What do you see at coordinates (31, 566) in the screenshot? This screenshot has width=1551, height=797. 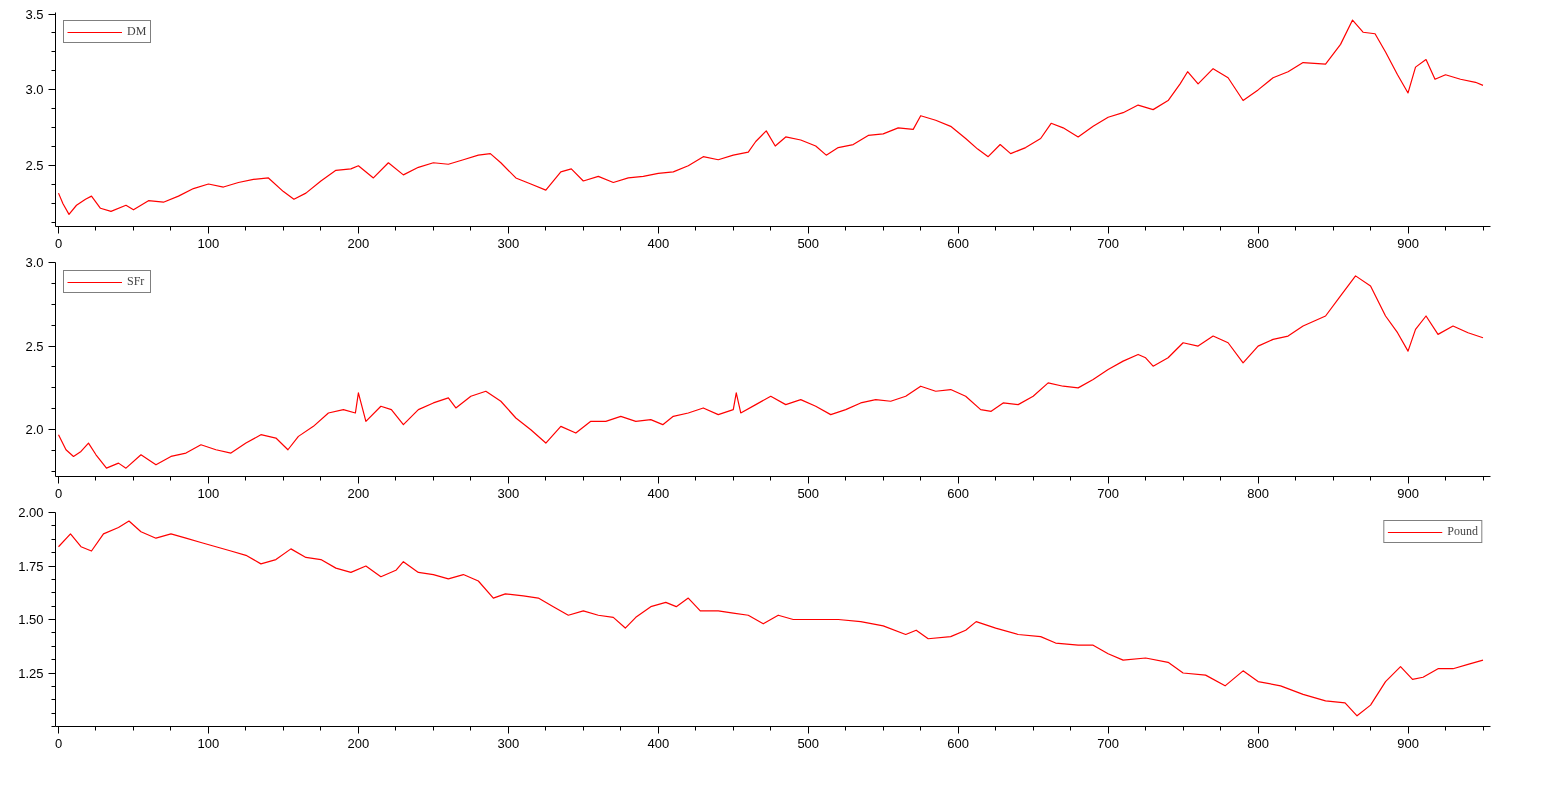 I see `y-tick-label: 1.75` at bounding box center [31, 566].